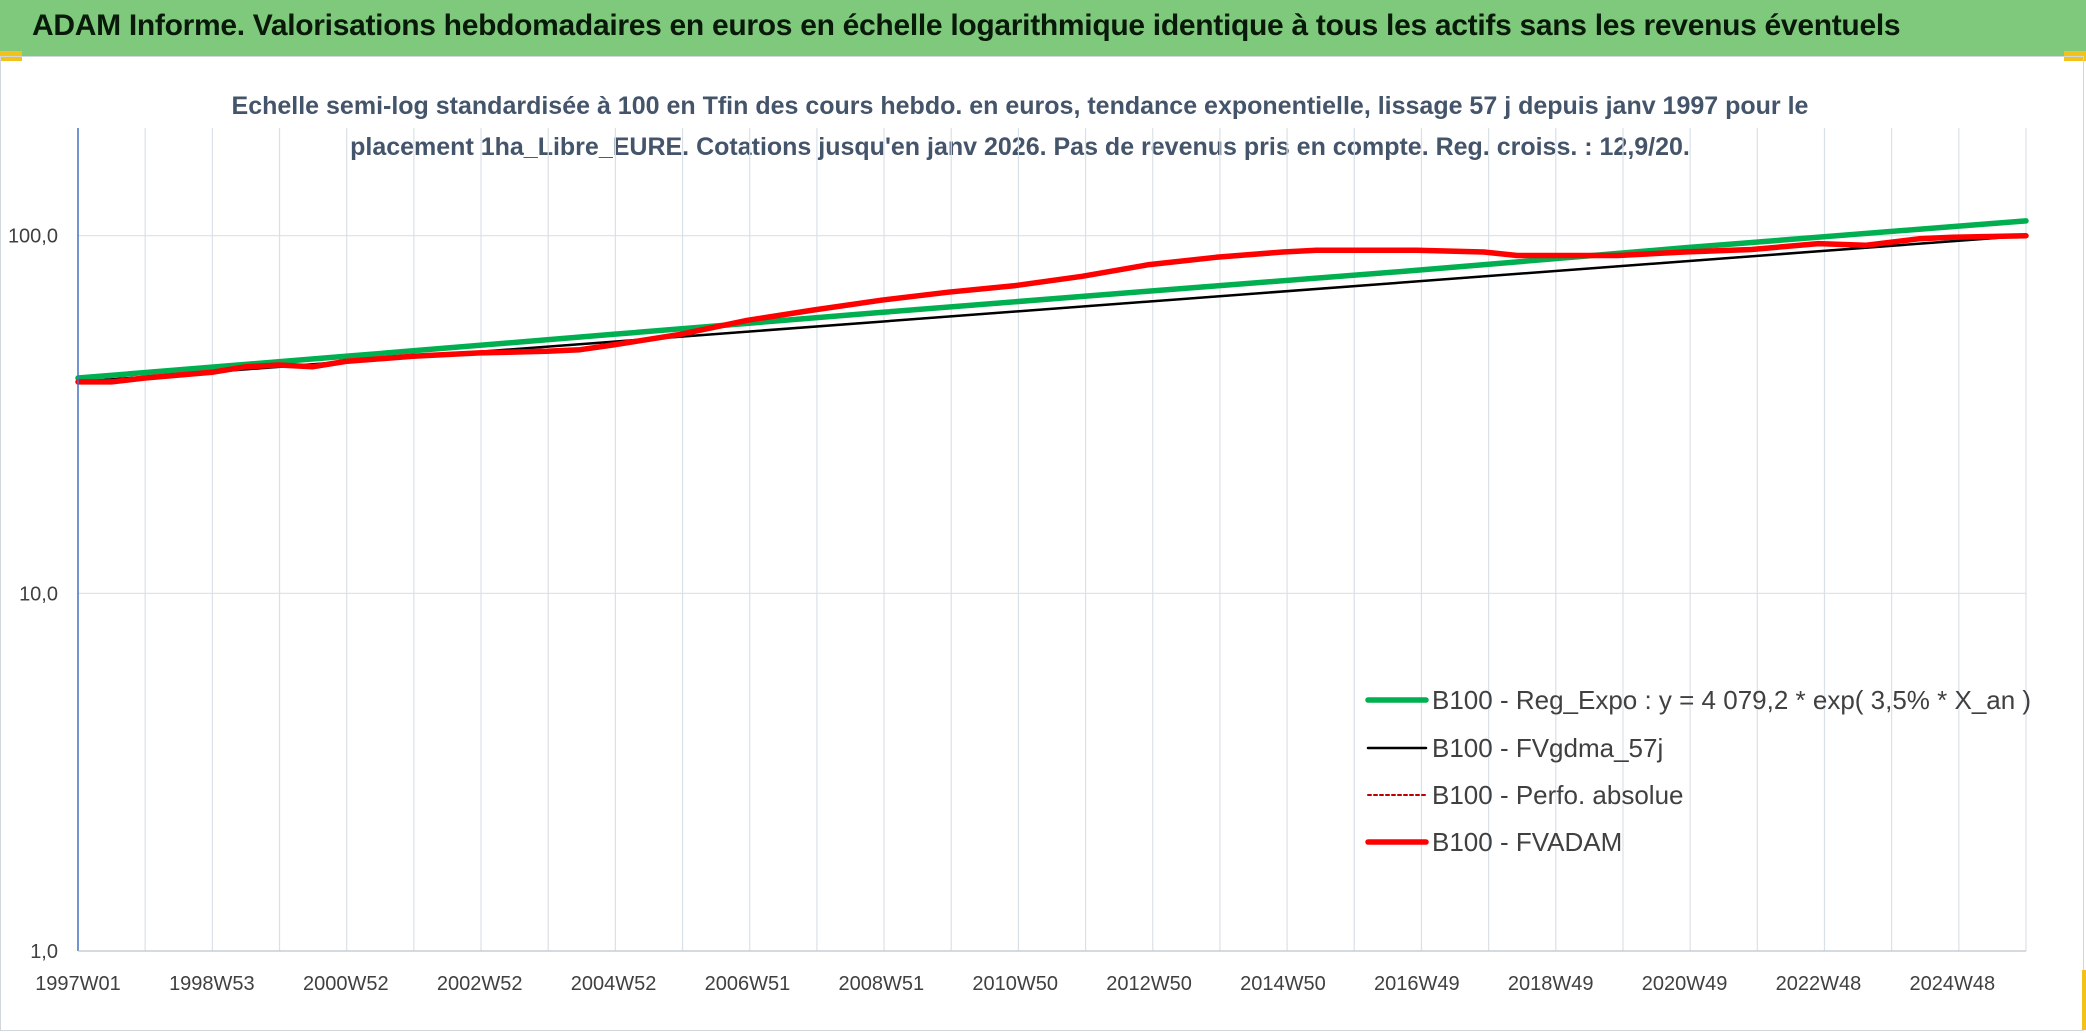 The image size is (2086, 1033). I want to click on y-tick-label: 1,0, so click(44, 952).